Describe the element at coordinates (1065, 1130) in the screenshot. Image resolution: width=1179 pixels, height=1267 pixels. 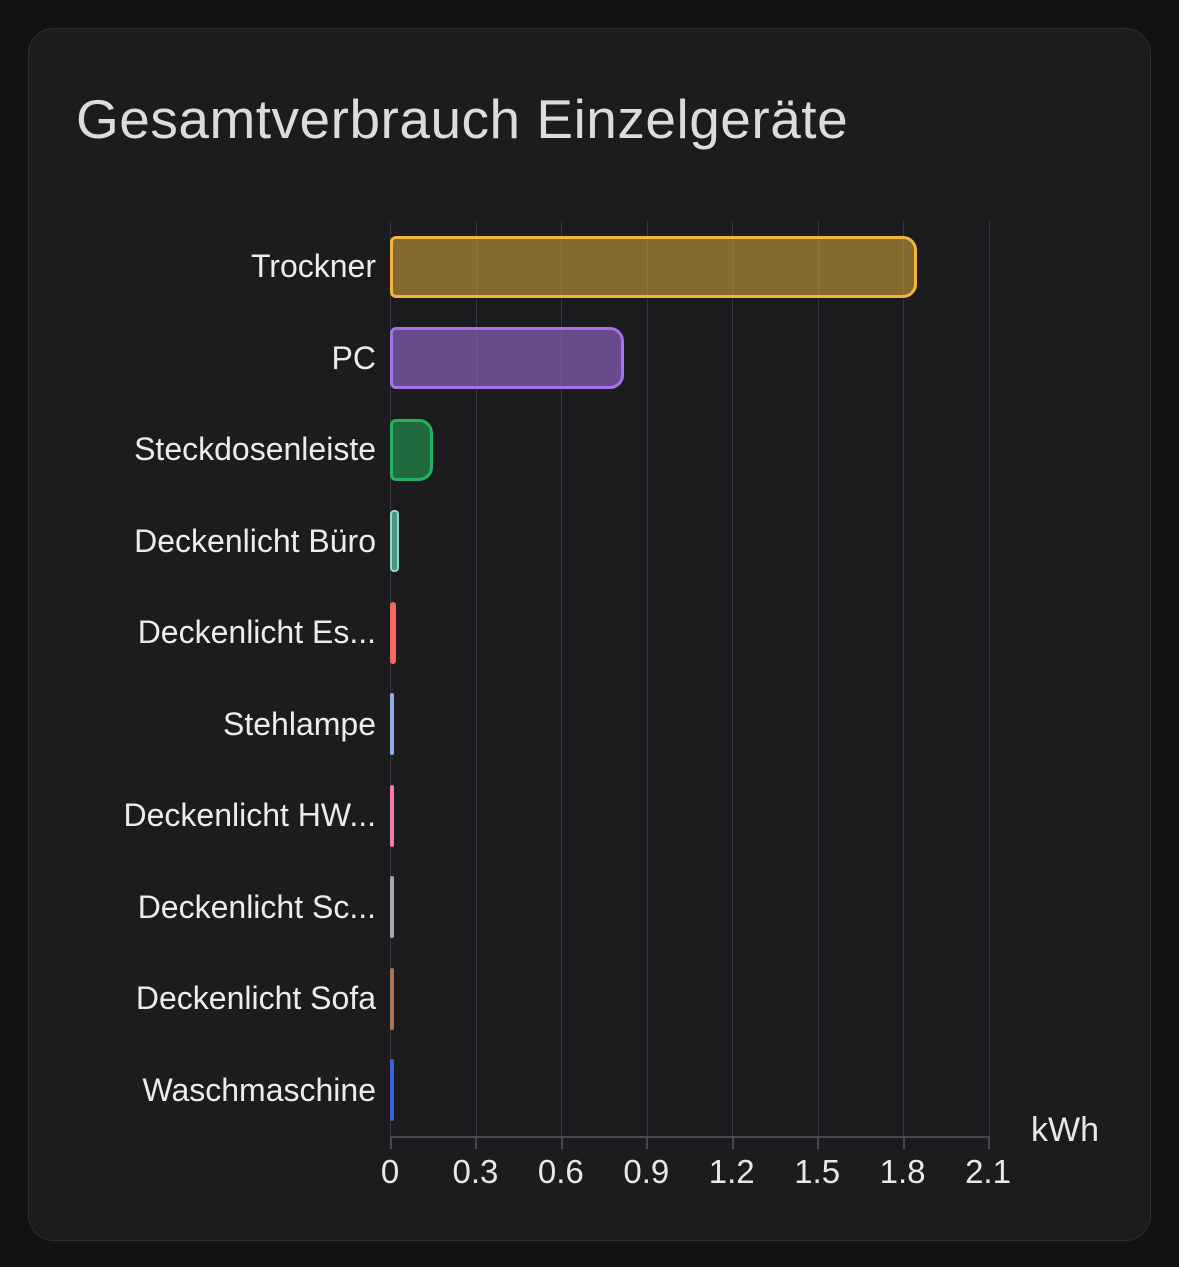
I see `x-axis-unit-label: kWh` at that location.